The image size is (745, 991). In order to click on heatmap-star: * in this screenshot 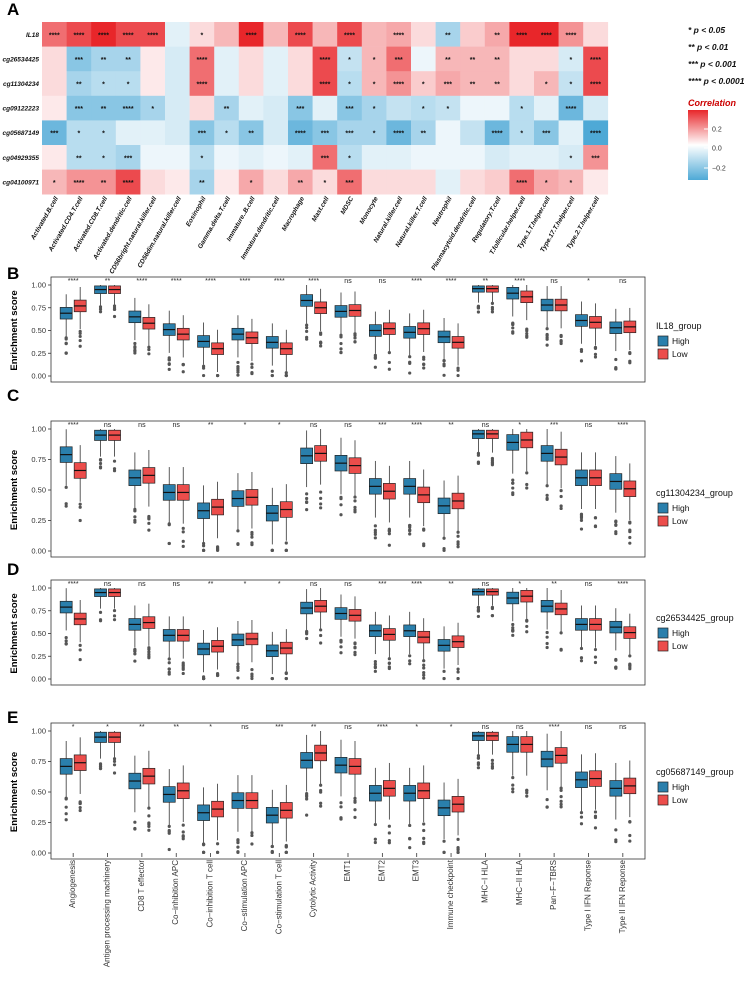, I will do `click(448, 109)`.